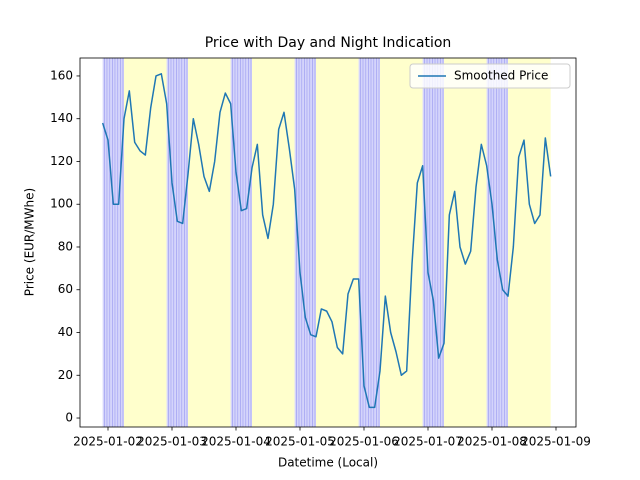 This screenshot has width=640, height=480. Describe the element at coordinates (501, 76) in the screenshot. I see `legend-label: Smoothed Price` at that location.